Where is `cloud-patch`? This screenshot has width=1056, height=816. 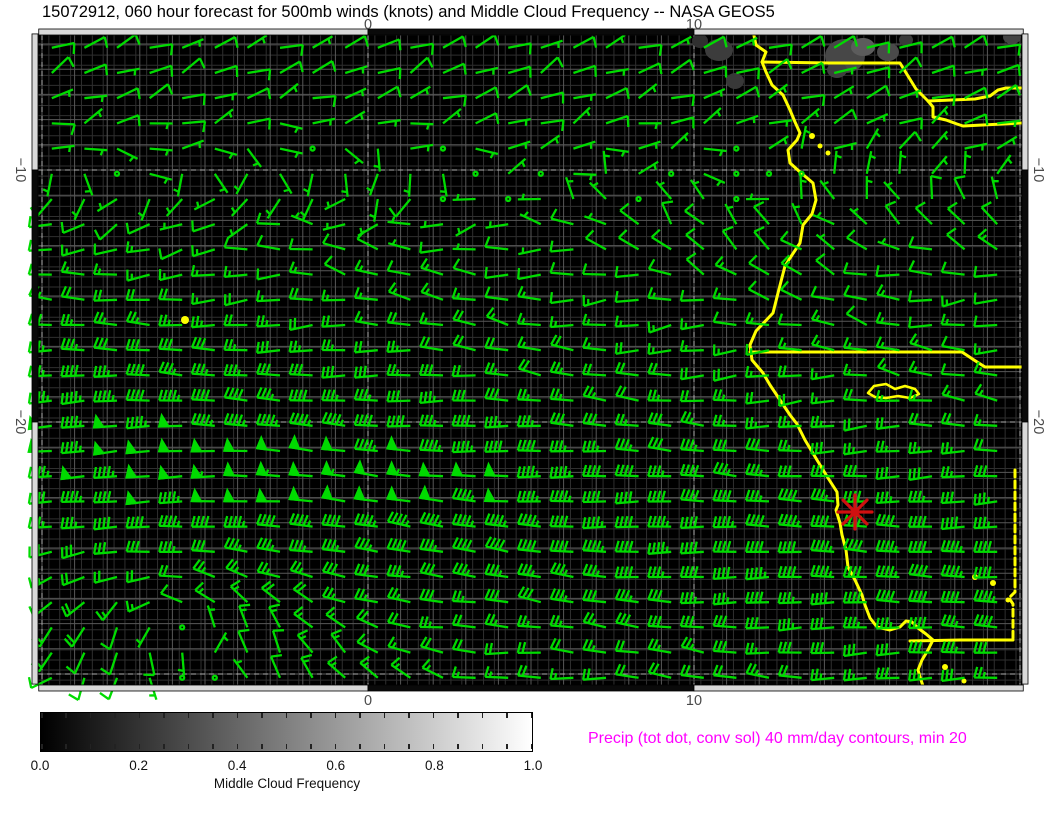 cloud-patch is located at coordinates (700, 41).